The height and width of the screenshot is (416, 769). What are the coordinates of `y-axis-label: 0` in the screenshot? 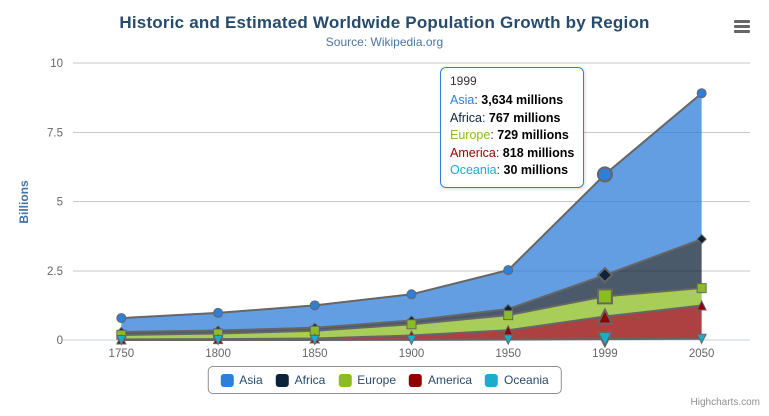 It's located at (60, 341).